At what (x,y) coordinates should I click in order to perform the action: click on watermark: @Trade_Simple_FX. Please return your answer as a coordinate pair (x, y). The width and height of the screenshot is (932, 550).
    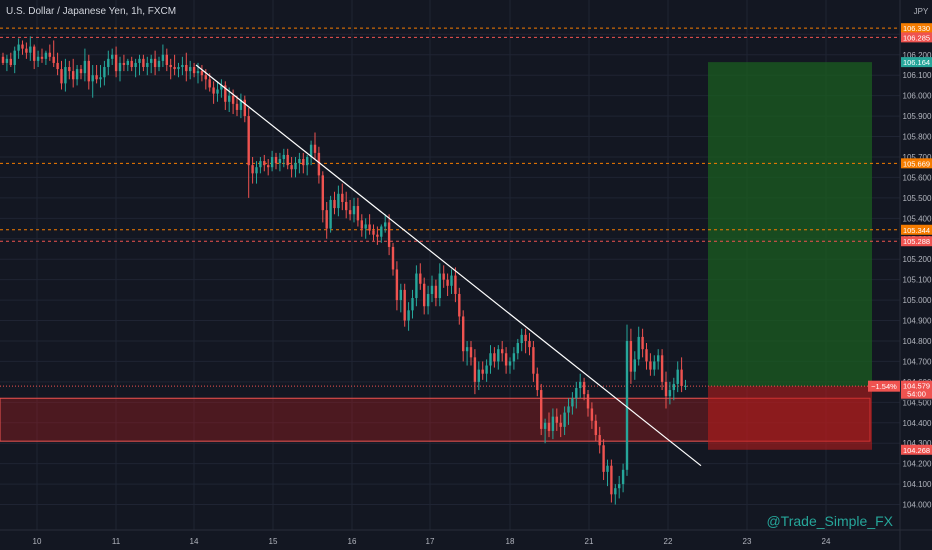
    Looking at the image, I should click on (829, 521).